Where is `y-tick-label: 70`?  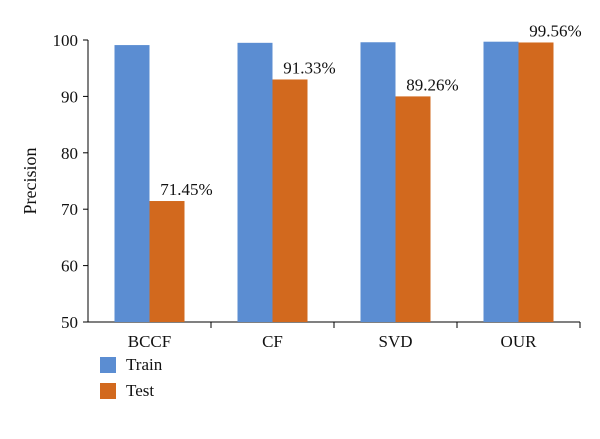 y-tick-label: 70 is located at coordinates (69, 209).